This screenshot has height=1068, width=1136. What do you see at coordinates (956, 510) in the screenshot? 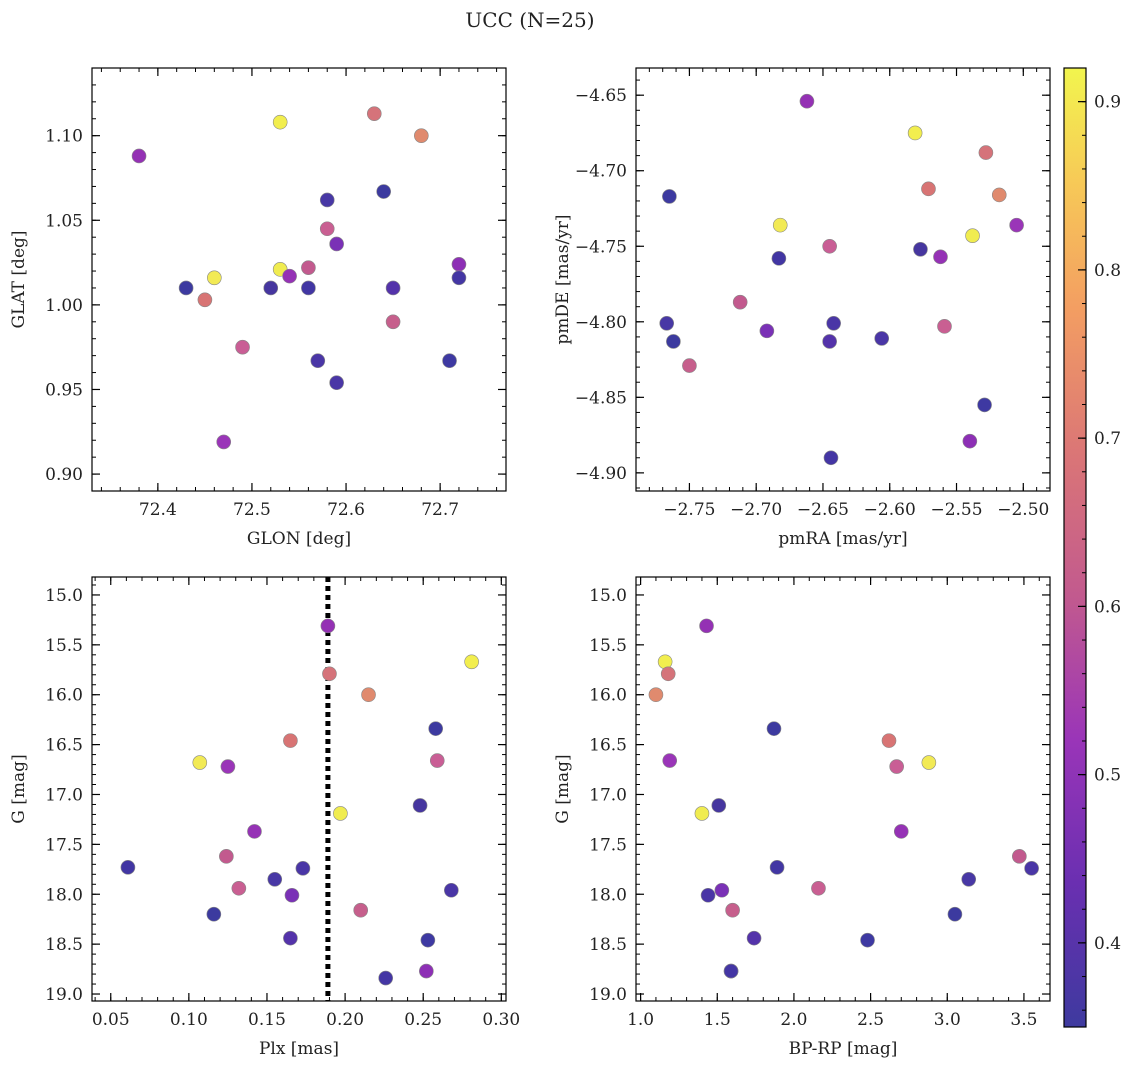
I see `x-tick-label: −2.55` at bounding box center [956, 510].